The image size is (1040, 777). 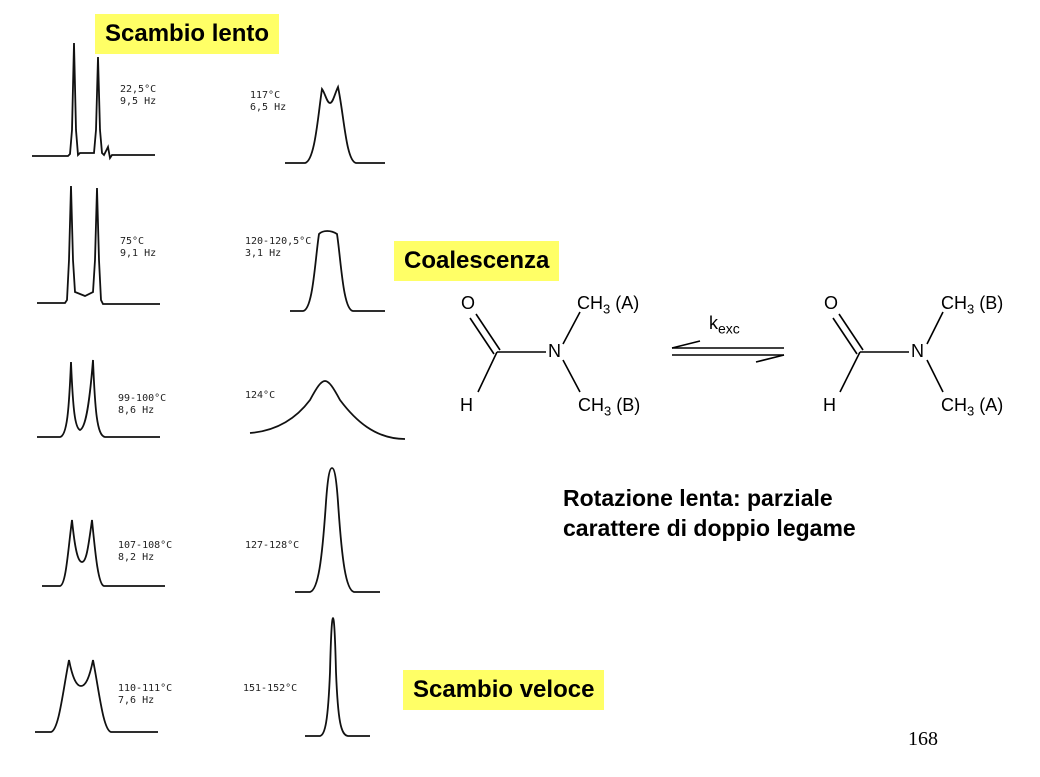 What do you see at coordinates (142, 404) in the screenshot?
I see `spectrum-3-label: 99-100°C 8,6 Hz` at bounding box center [142, 404].